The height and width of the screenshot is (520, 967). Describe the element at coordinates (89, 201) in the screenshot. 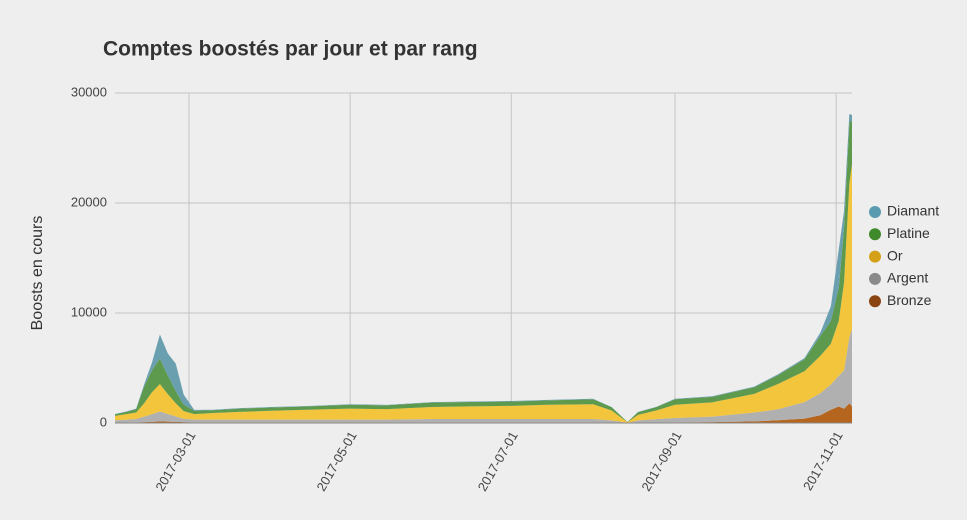

I see `y-tick-label: 20000` at that location.